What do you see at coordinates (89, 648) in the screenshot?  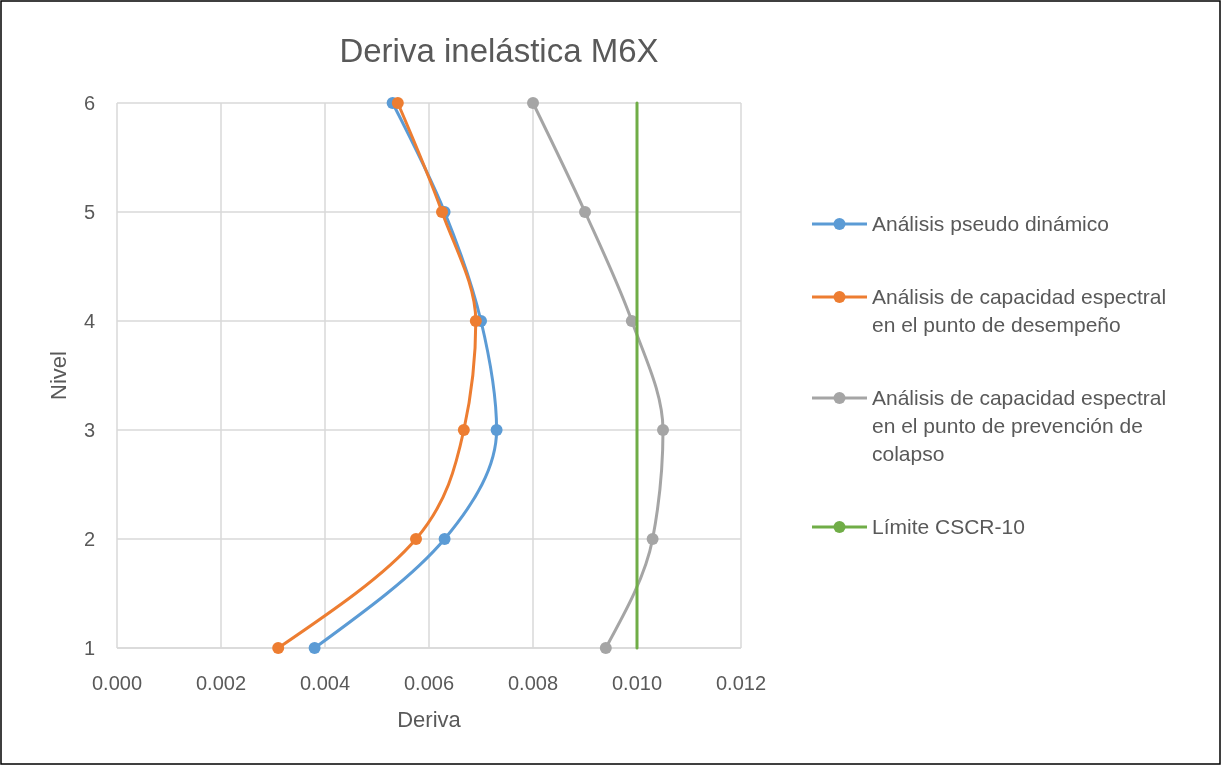 I see `y-tick-label: 1` at bounding box center [89, 648].